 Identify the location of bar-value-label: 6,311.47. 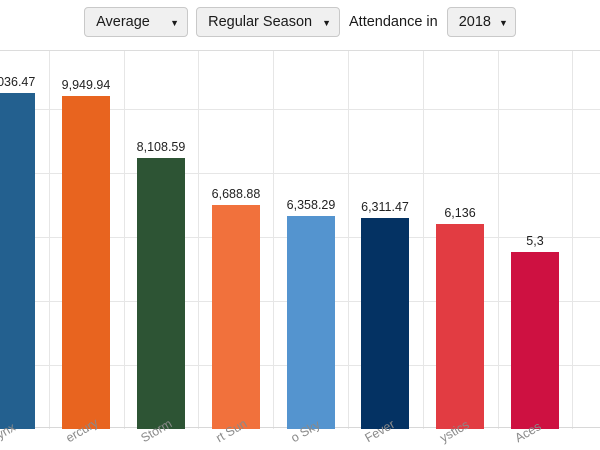
(385, 206).